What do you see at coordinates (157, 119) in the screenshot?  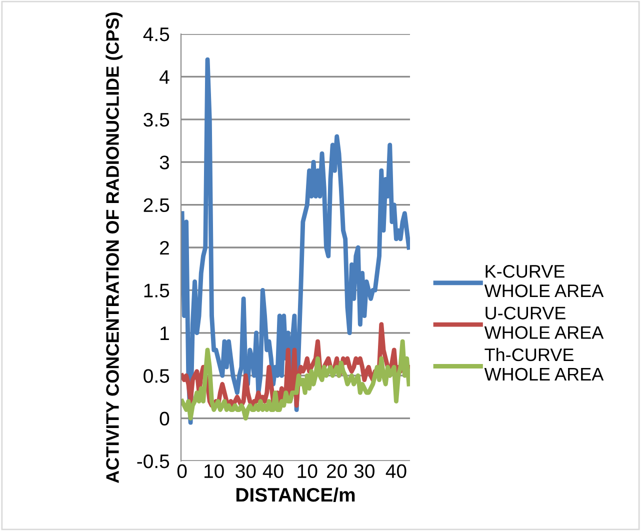 I see `y-tick-label: 3.5` at bounding box center [157, 119].